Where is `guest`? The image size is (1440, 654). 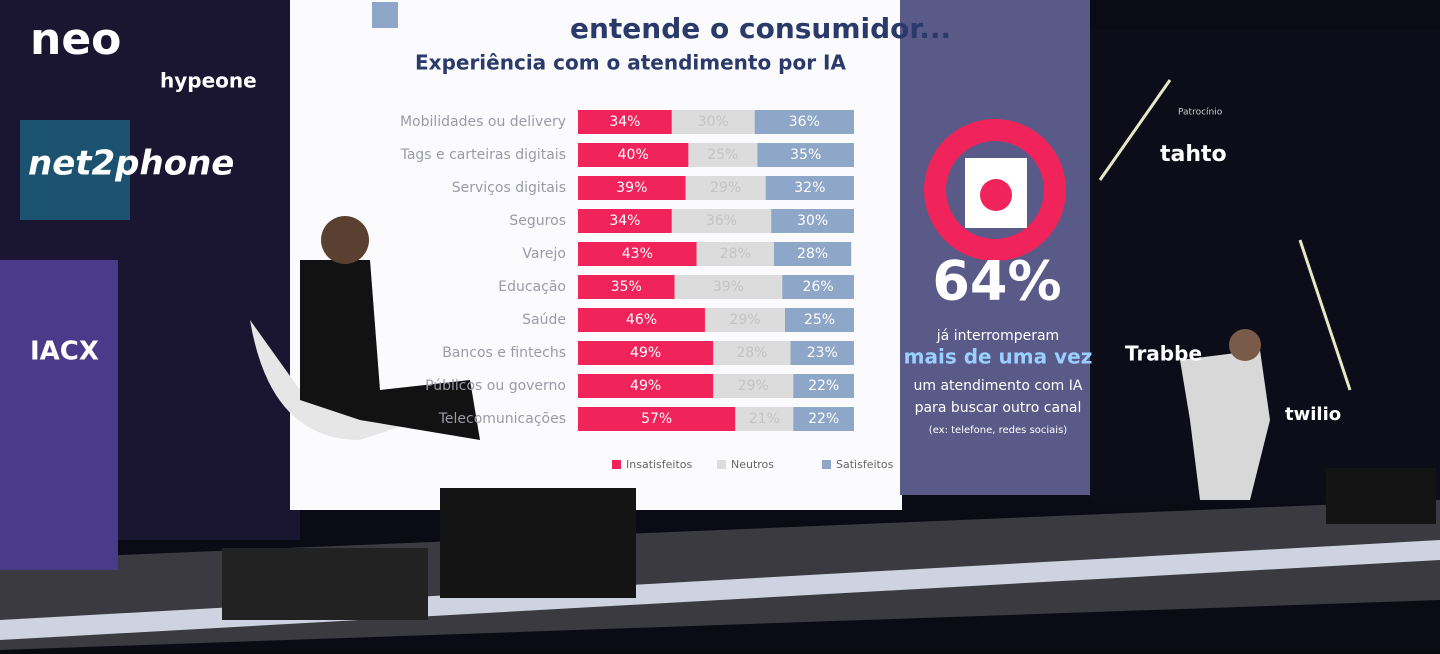 guest is located at coordinates (1225, 425).